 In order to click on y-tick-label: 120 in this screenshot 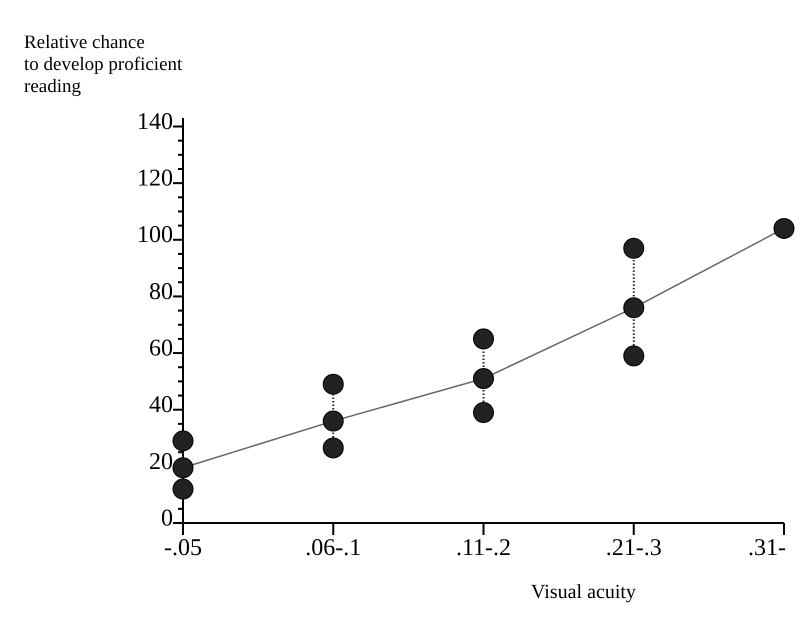, I will do `click(155, 179)`.